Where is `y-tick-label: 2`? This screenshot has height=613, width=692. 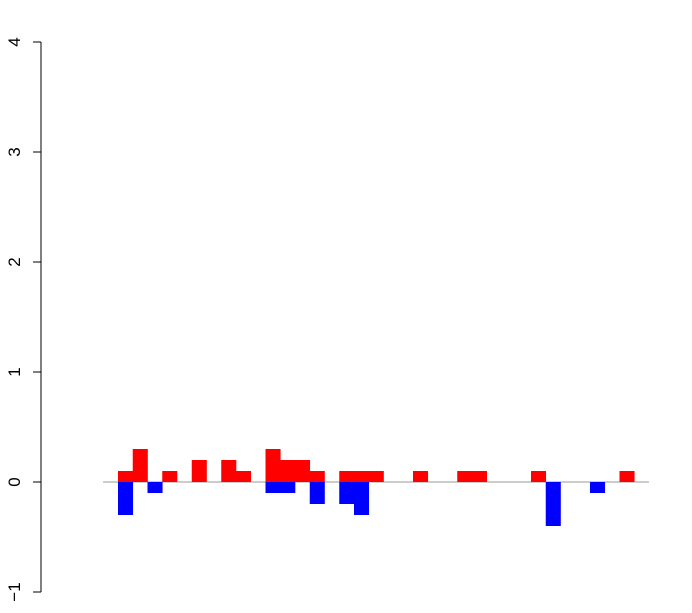
y-tick-label: 2 is located at coordinates (14, 261).